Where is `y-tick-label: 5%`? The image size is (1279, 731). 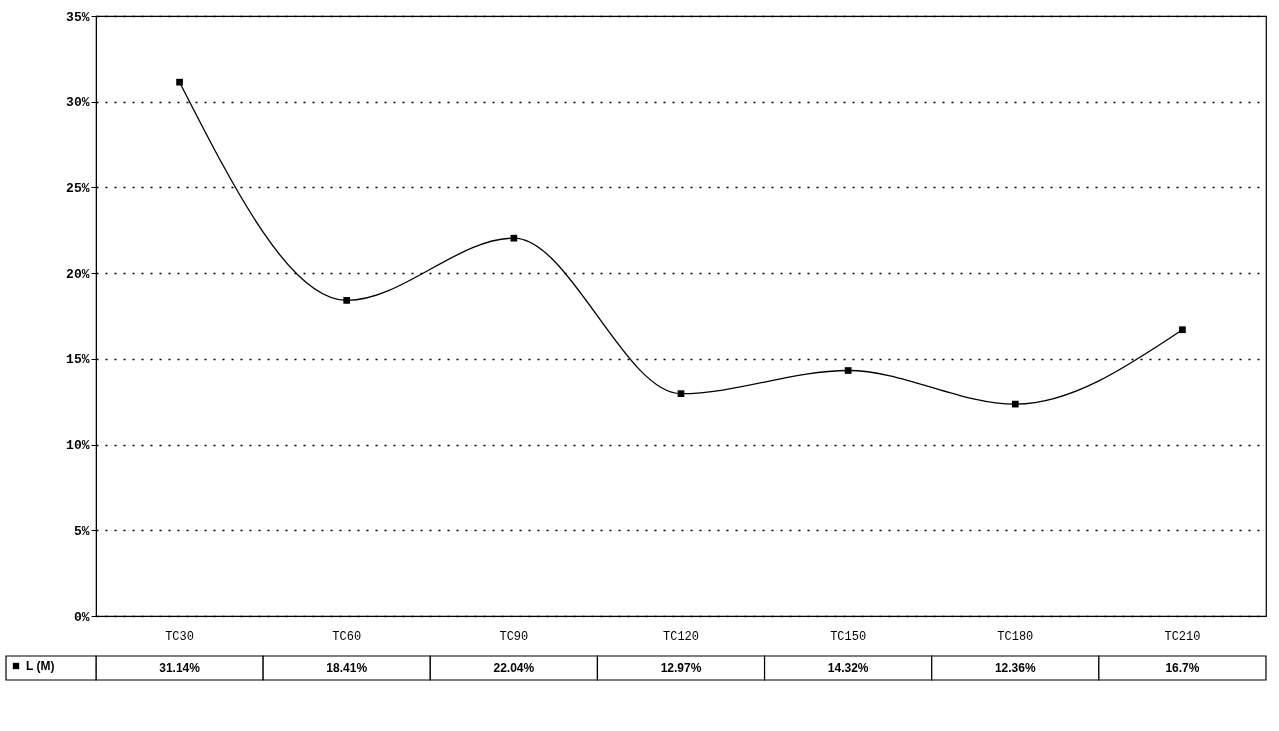
y-tick-label: 5% is located at coordinates (81, 531).